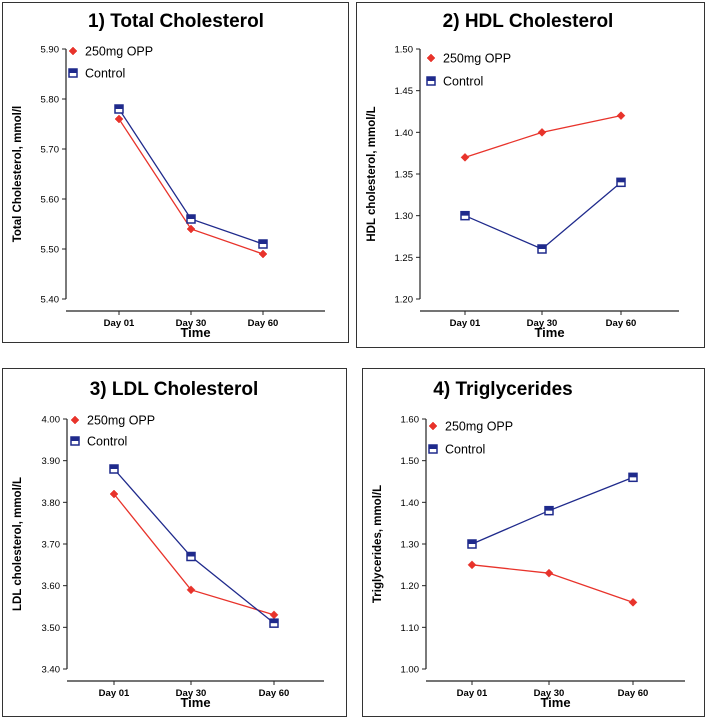 The height and width of the screenshot is (721, 708). I want to click on y-tick-label: 3.50, so click(51, 628).